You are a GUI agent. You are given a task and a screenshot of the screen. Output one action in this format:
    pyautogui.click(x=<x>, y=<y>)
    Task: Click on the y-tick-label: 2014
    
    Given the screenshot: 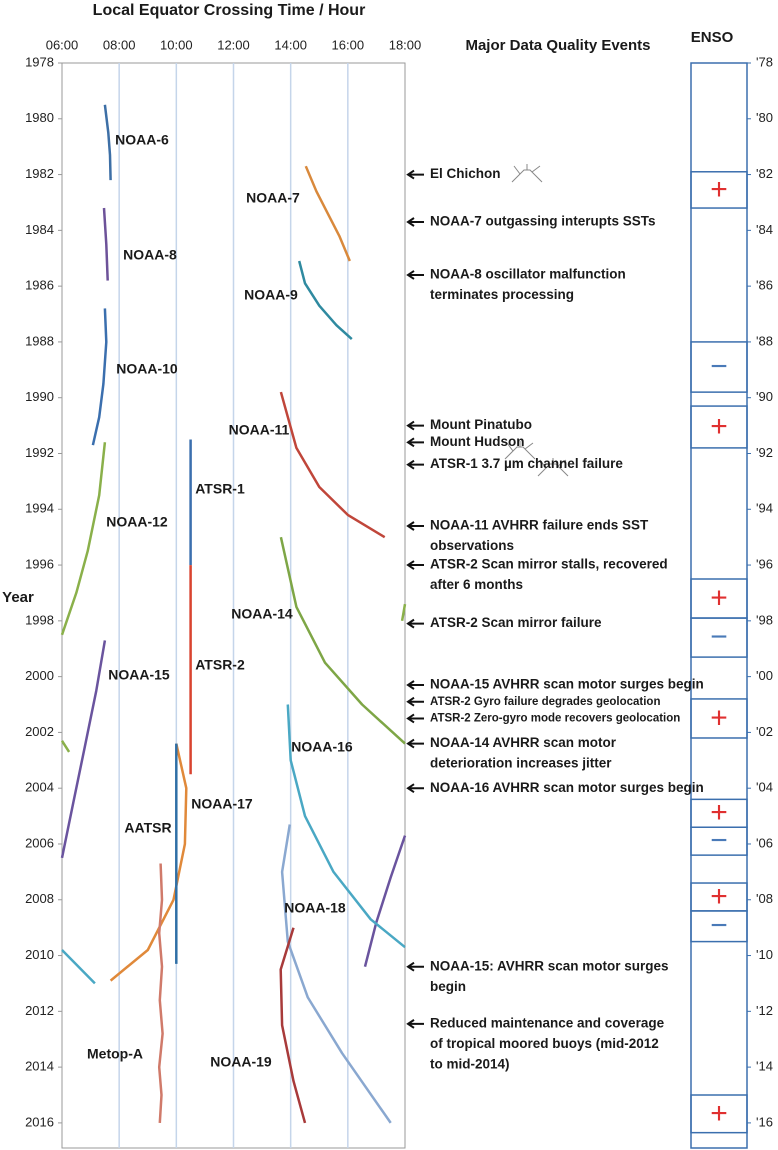 What is the action you would take?
    pyautogui.click(x=39, y=1066)
    